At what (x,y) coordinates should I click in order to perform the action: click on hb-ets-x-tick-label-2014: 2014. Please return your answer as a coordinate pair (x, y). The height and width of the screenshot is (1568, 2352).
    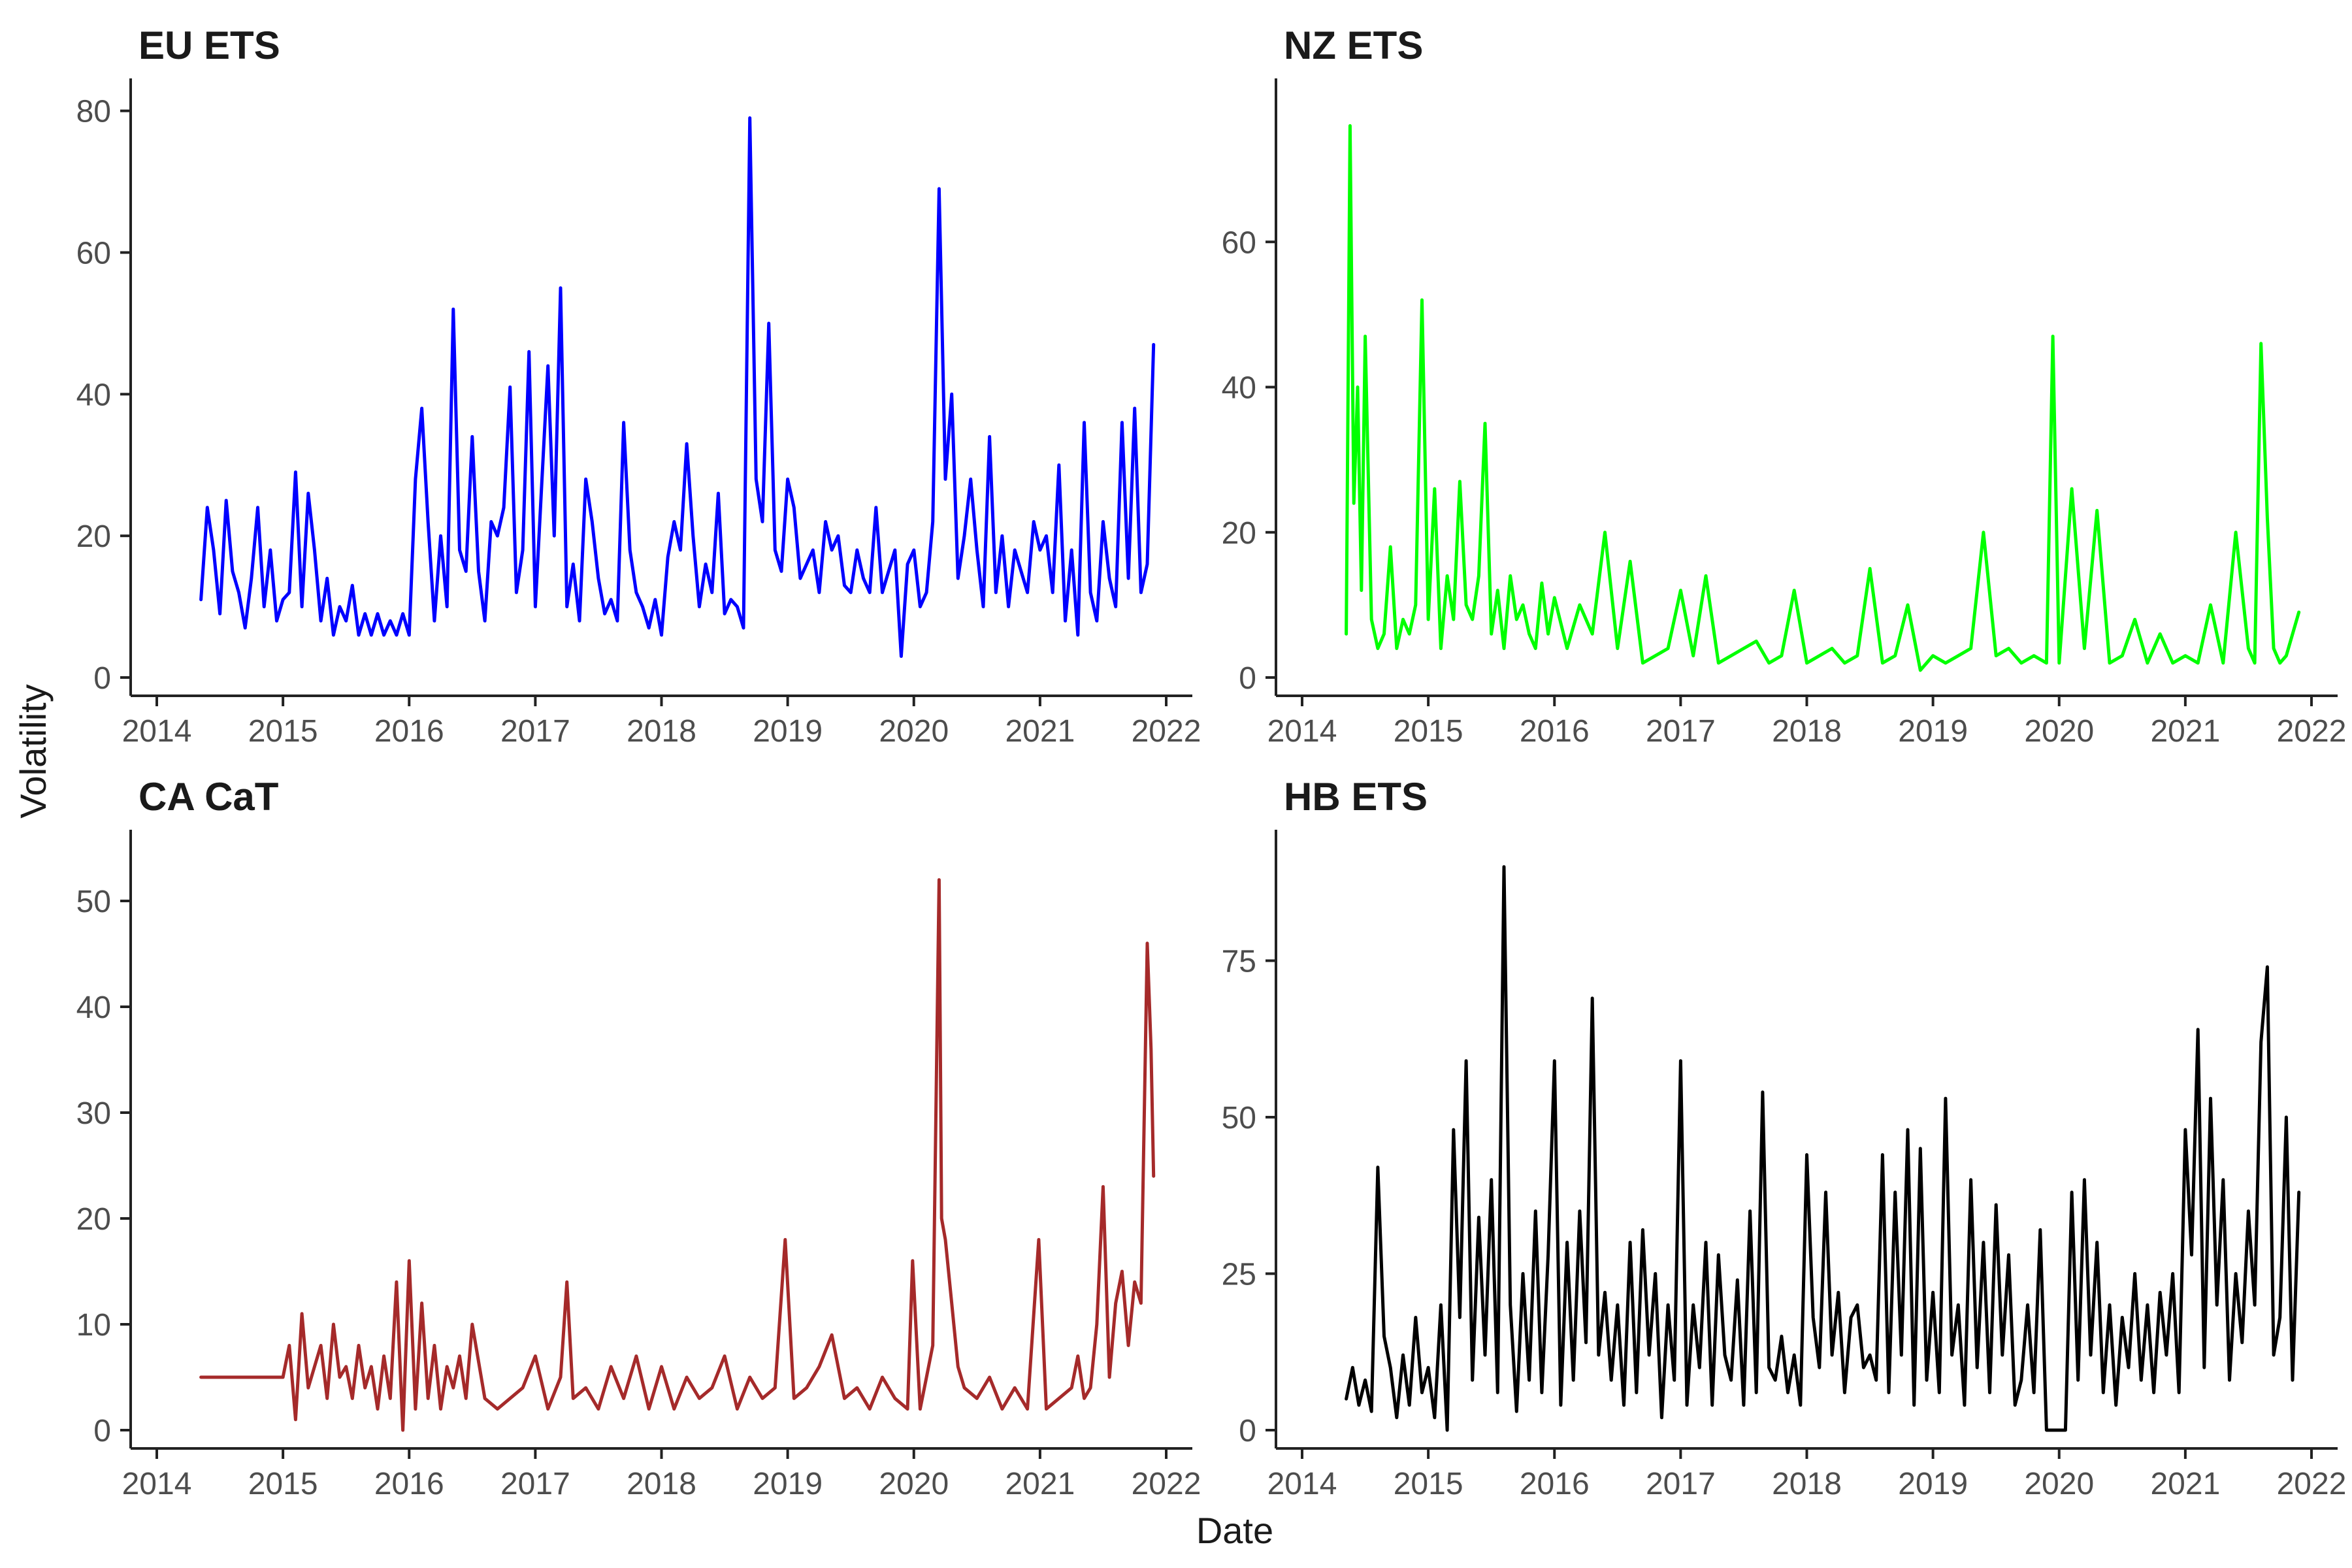
    Looking at the image, I should click on (1302, 1484).